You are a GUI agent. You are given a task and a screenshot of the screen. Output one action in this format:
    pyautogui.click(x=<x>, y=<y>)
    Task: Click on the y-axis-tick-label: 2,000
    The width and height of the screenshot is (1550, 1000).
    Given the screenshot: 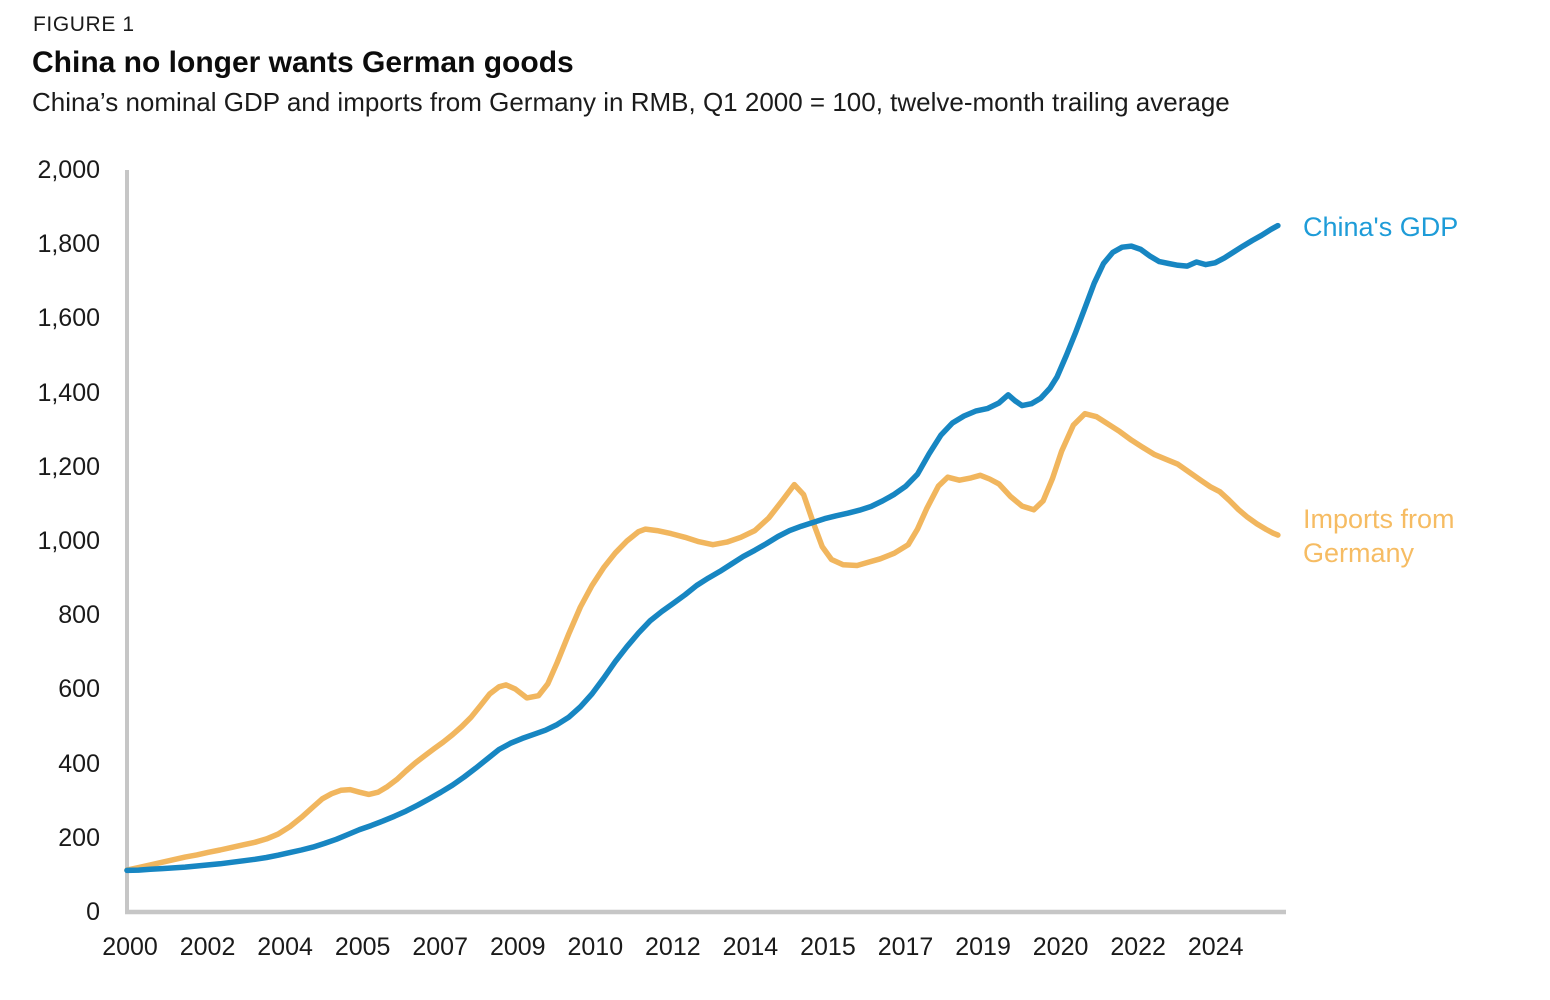 What is the action you would take?
    pyautogui.click(x=68, y=170)
    